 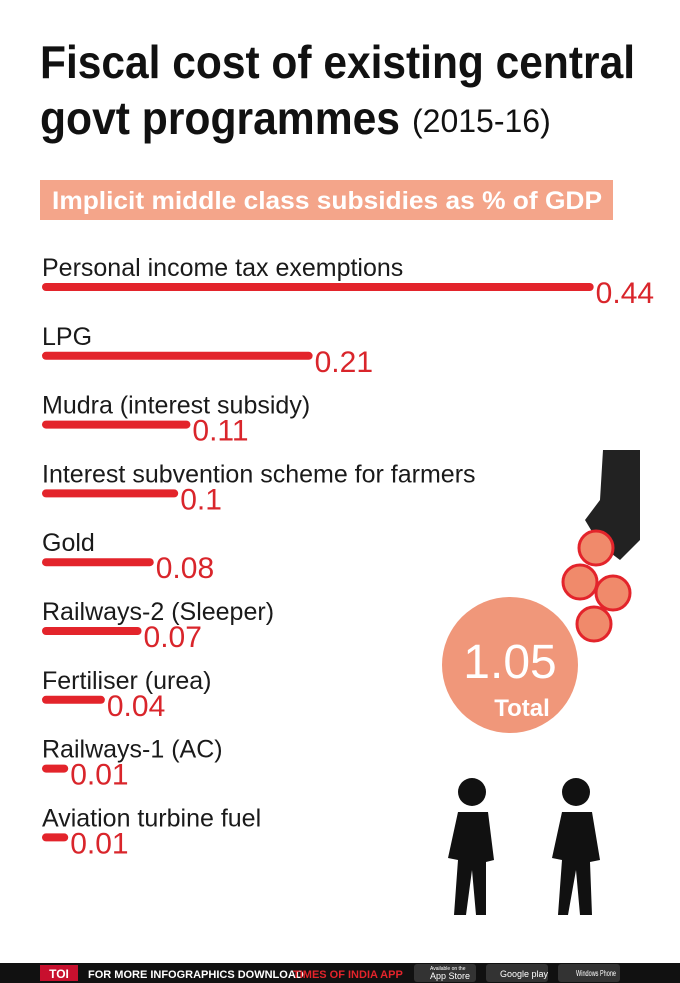 What do you see at coordinates (185, 568) in the screenshot?
I see `value-label: 0.08` at bounding box center [185, 568].